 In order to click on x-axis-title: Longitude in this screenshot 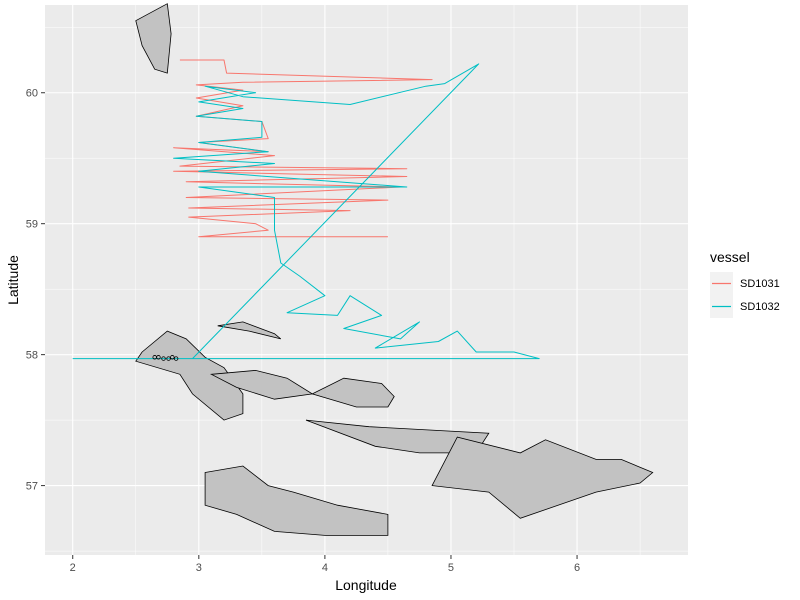, I will do `click(366, 585)`.